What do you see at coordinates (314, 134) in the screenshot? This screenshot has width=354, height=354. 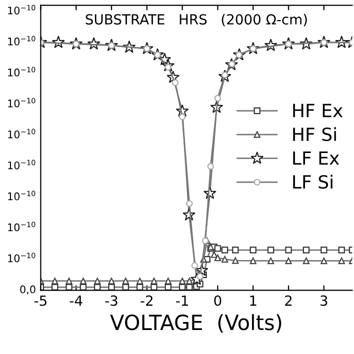 I see `legend-label: HF Si` at bounding box center [314, 134].